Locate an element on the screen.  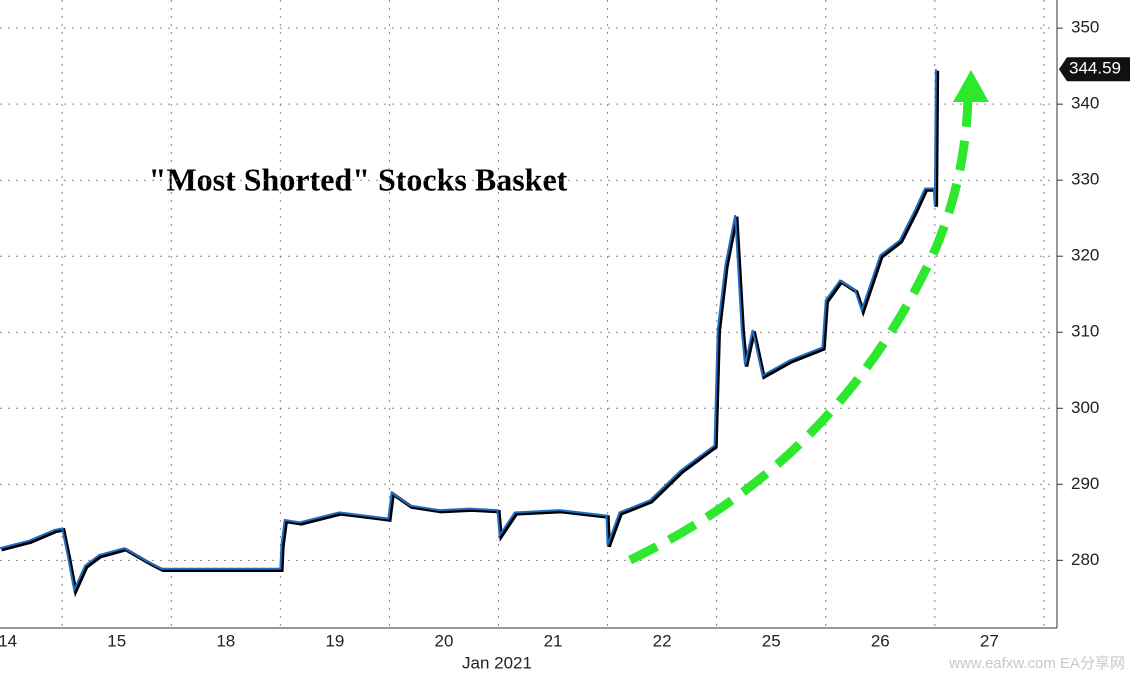
last-value-box is located at coordinates (1094, 69).